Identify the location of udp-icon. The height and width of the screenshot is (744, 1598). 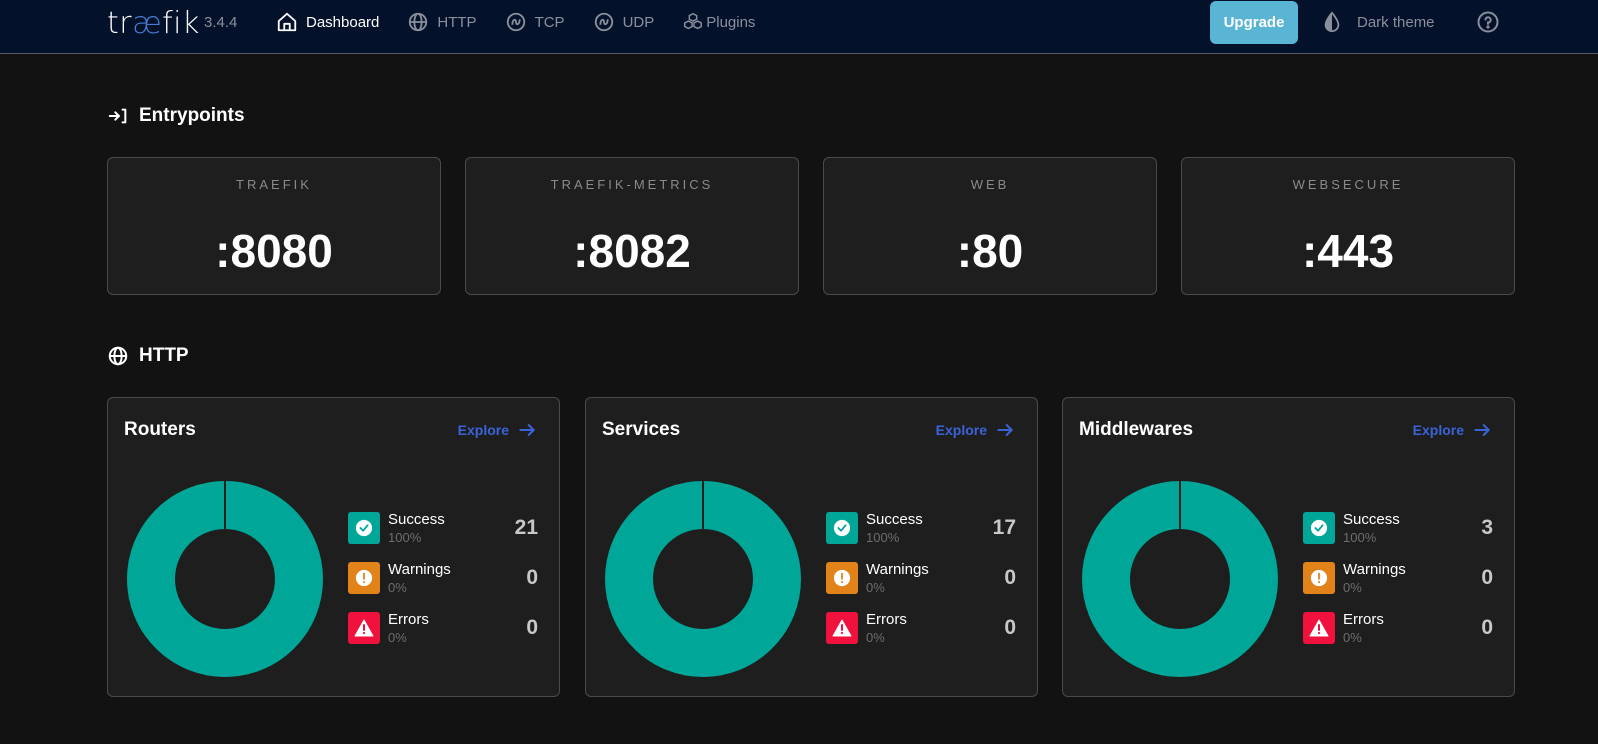
(604, 22).